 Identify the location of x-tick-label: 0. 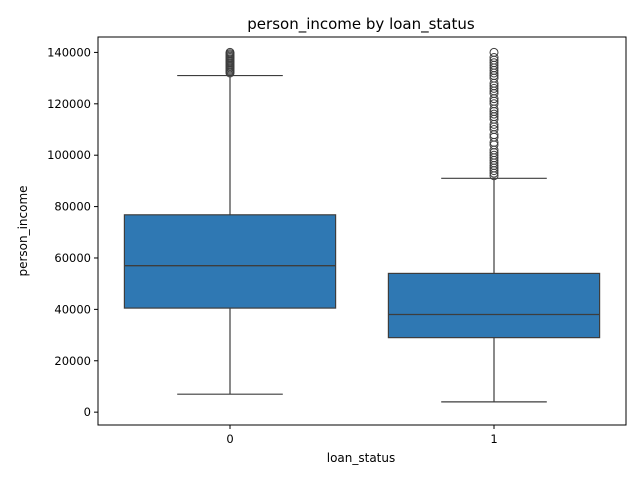
(229, 439).